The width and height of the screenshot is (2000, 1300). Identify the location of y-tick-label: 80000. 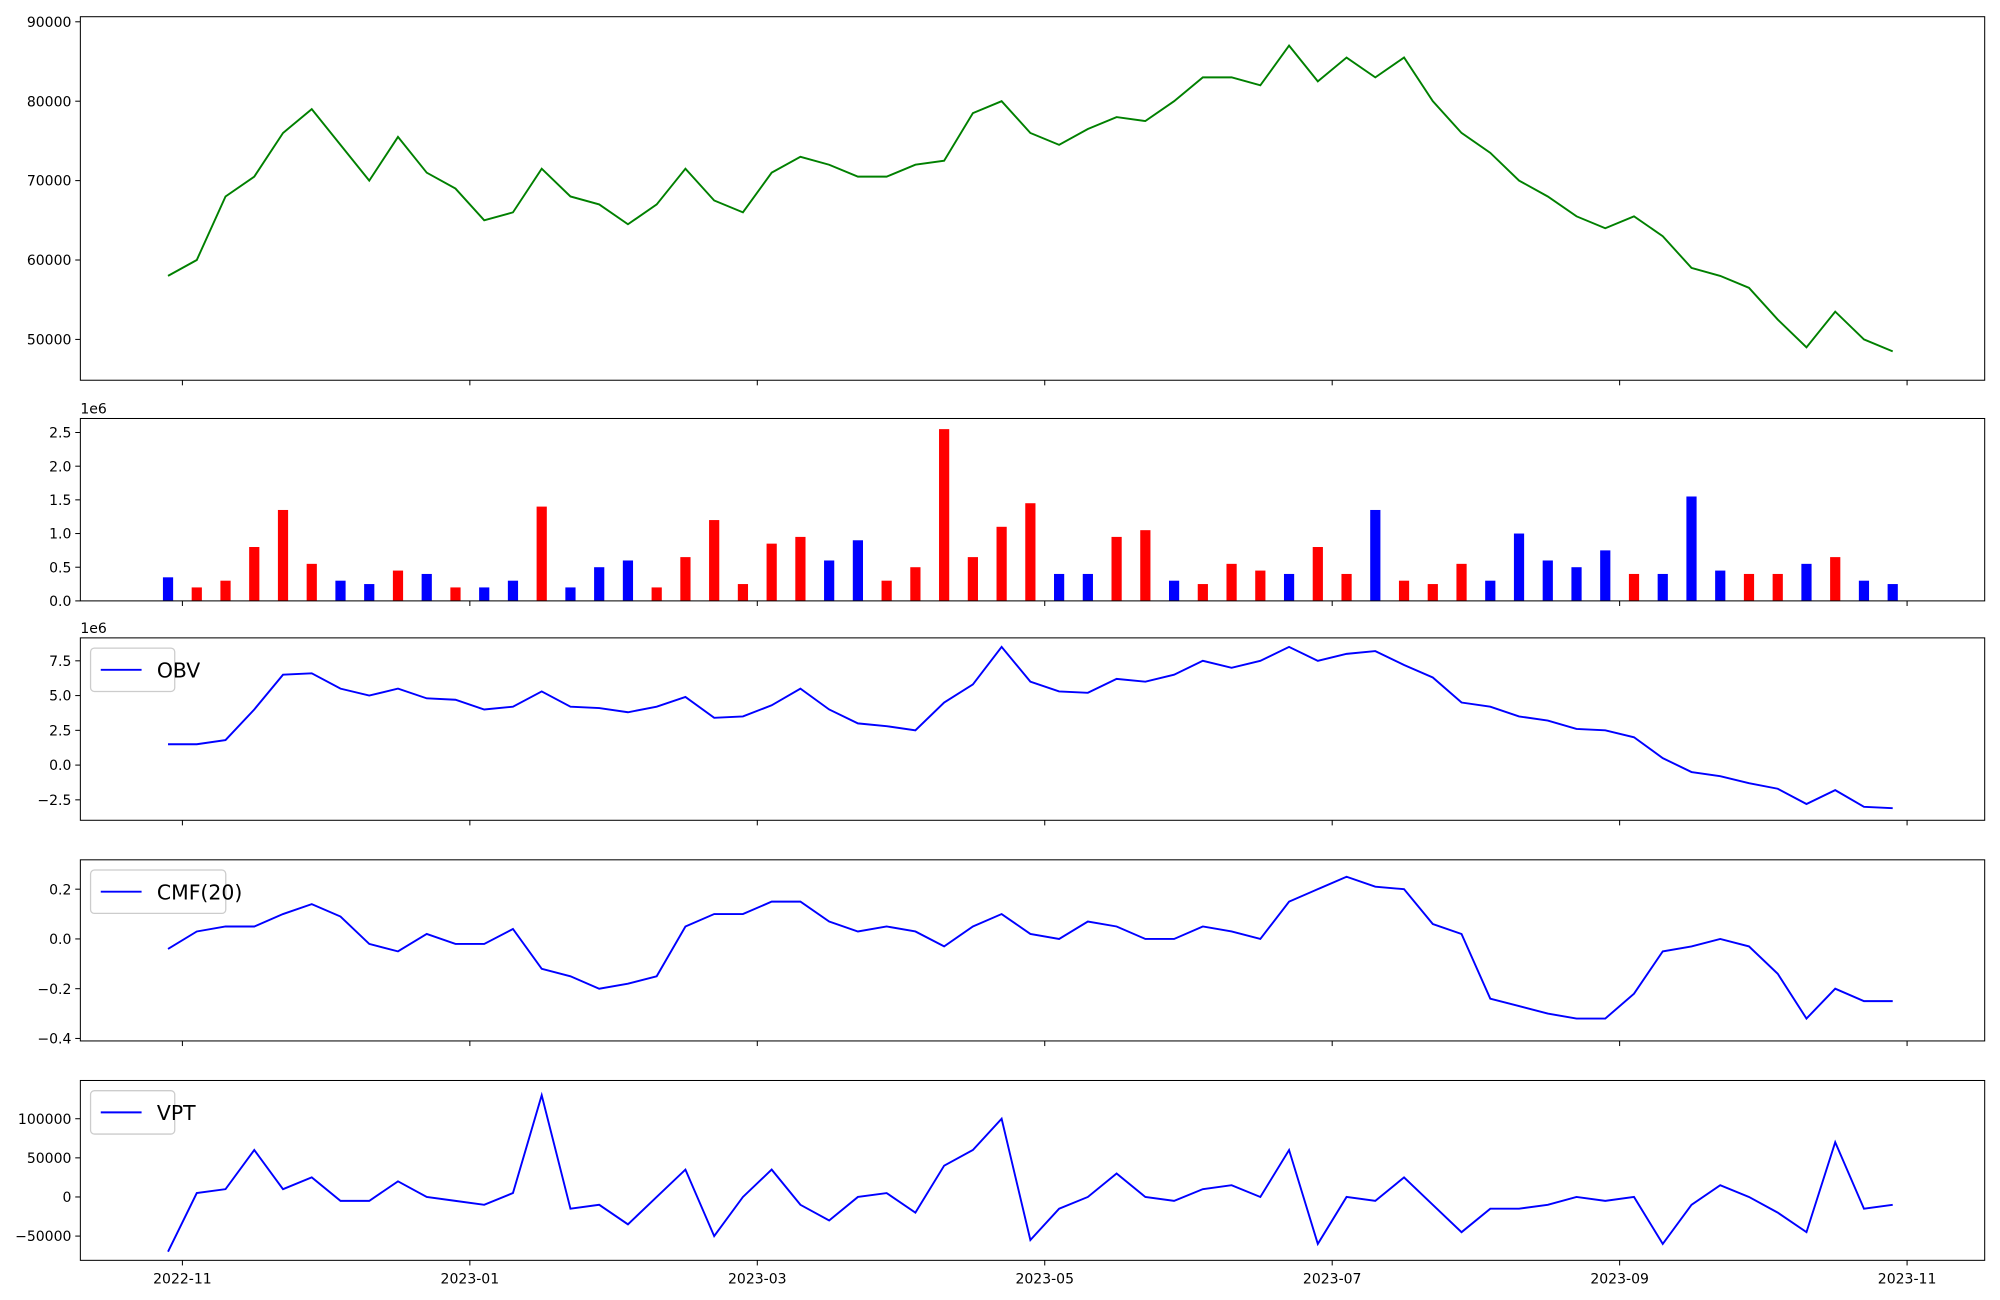
(49, 102).